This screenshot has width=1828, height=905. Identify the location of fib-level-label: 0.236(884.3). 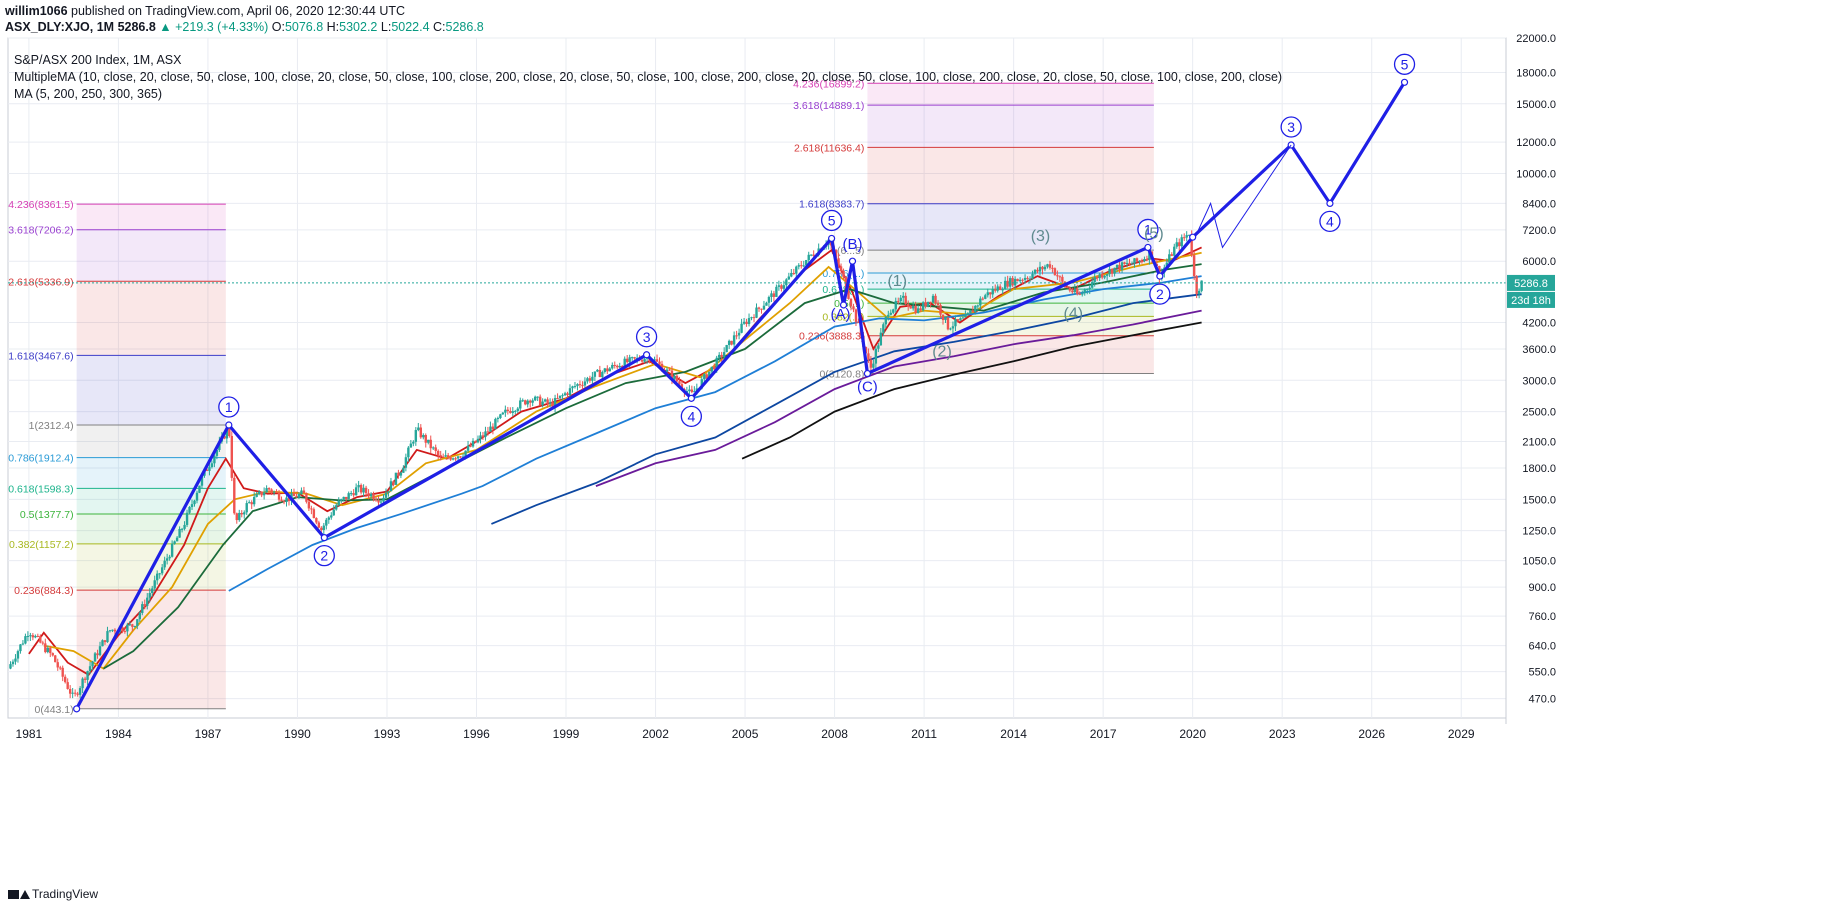
(44, 591).